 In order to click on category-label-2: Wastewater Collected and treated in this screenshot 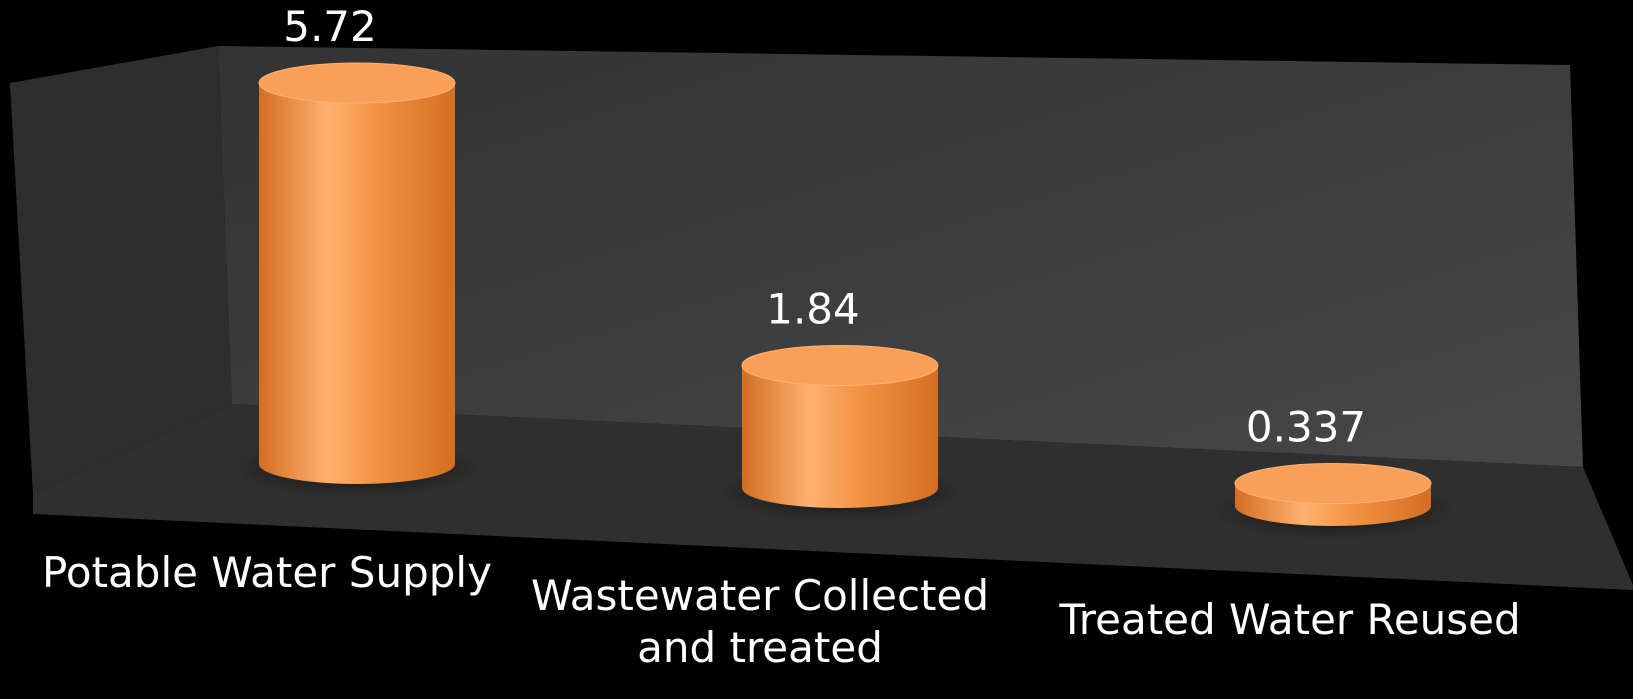, I will do `click(760, 621)`.